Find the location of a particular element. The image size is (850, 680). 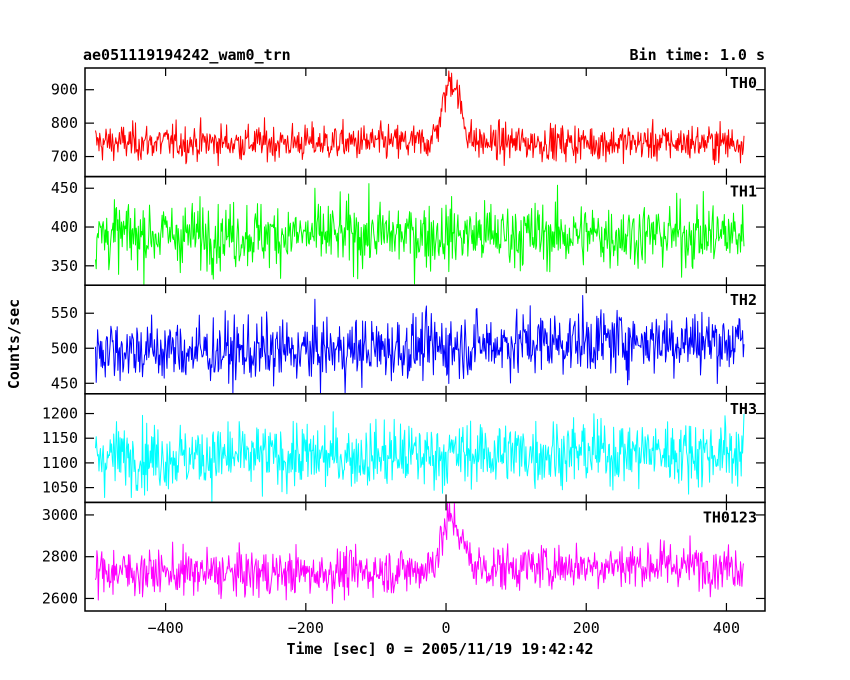

panel-th0-label: TH0 is located at coordinates (743, 83).